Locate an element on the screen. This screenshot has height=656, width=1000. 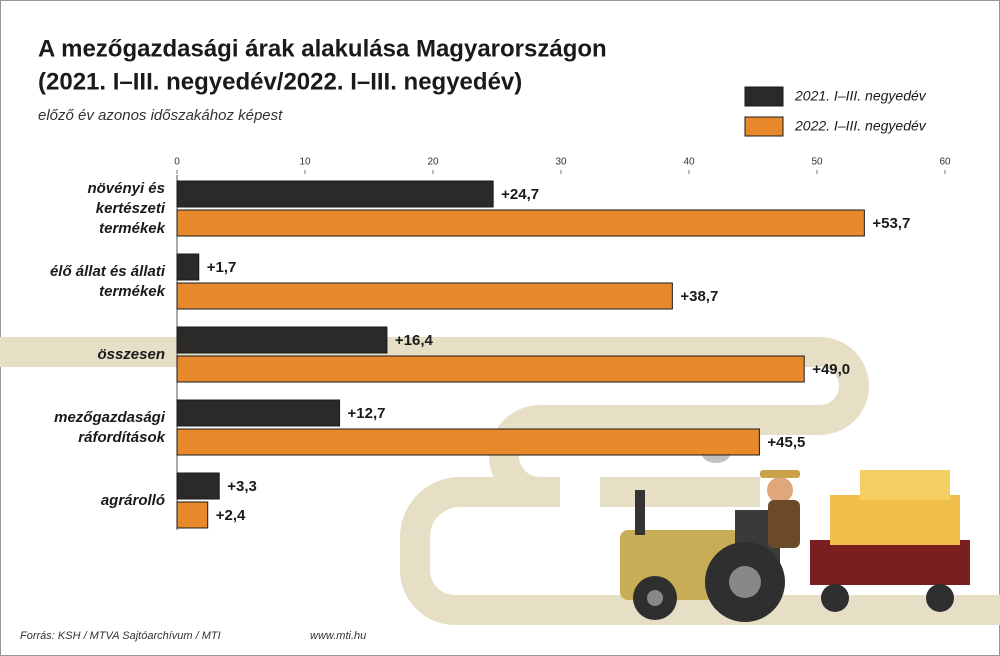
x-tick-label: 20 is located at coordinates (433, 162).